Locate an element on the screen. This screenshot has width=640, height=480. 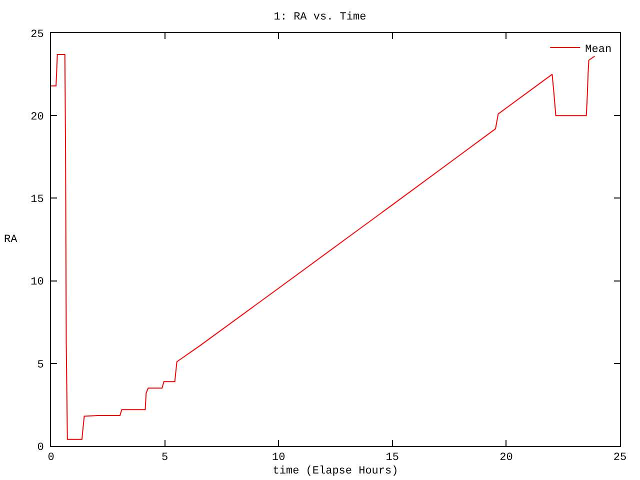
y-tick-label: 10 is located at coordinates (37, 282).